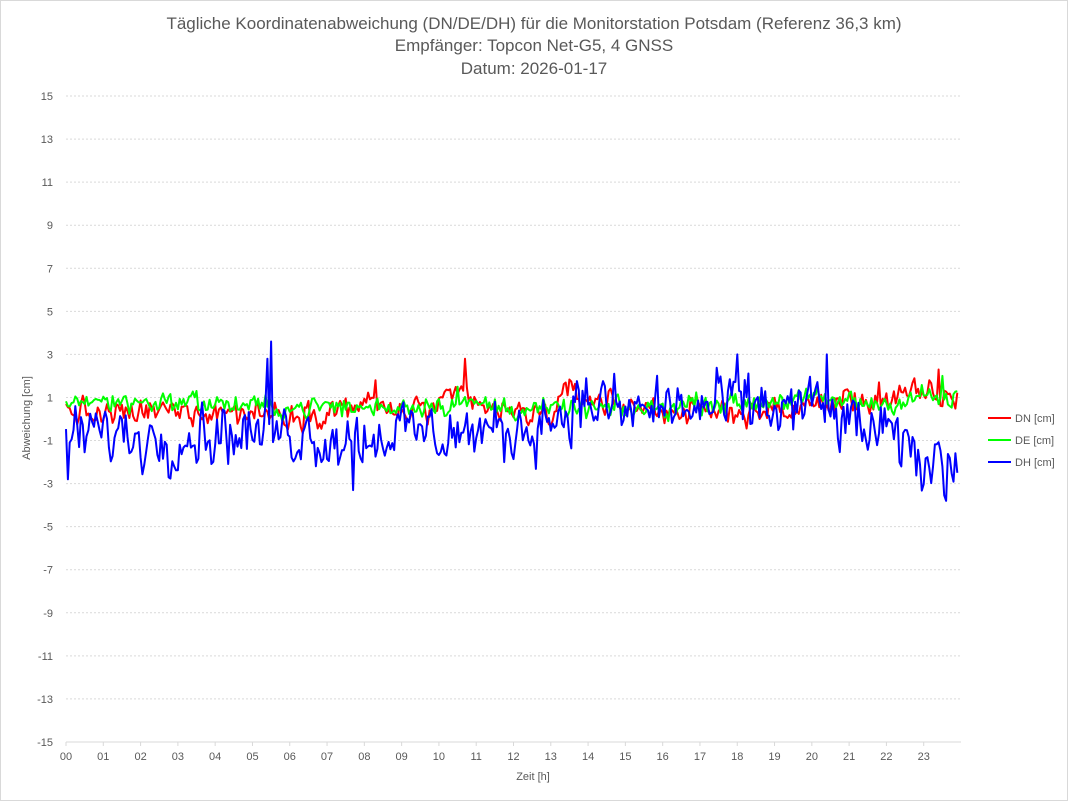 The height and width of the screenshot is (801, 1068). I want to click on legend-label-de: DE [cm], so click(1034, 441).